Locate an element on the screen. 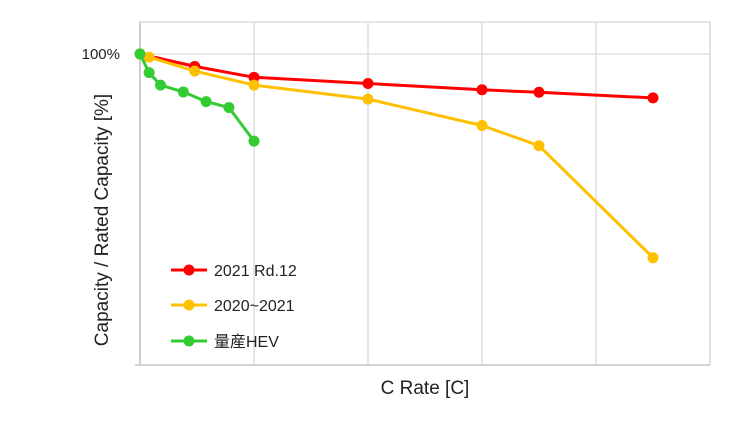 This screenshot has width=733, height=429. y-tick-label: 100% is located at coordinates (101, 54).